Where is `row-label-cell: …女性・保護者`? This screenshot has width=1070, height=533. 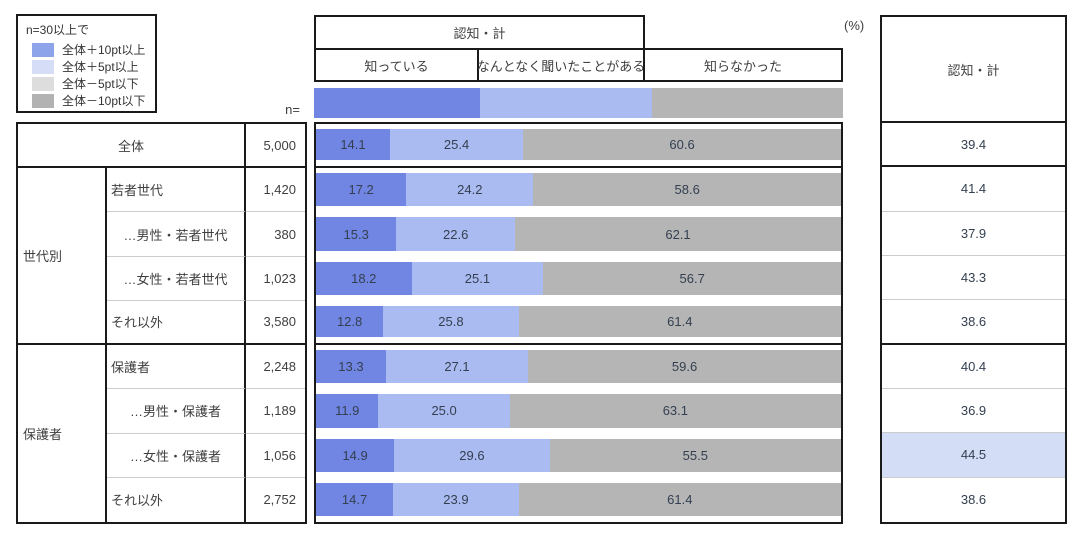 row-label-cell: …女性・保護者 is located at coordinates (176, 455).